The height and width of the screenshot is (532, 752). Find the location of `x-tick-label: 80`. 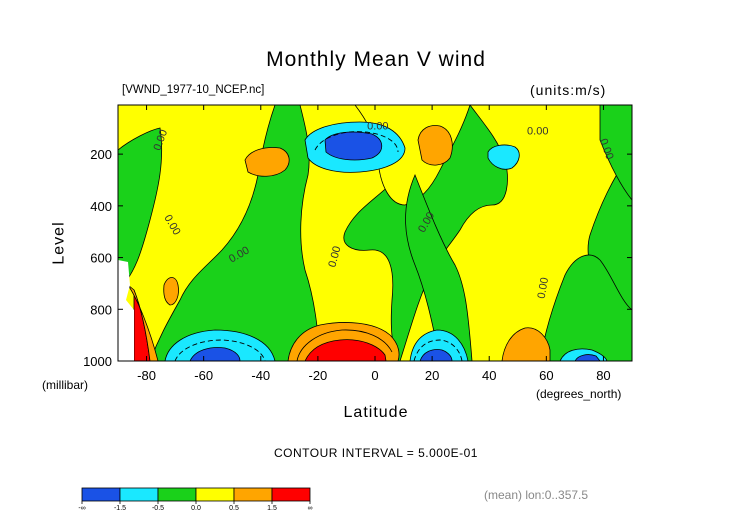

x-tick-label: 80 is located at coordinates (603, 375).